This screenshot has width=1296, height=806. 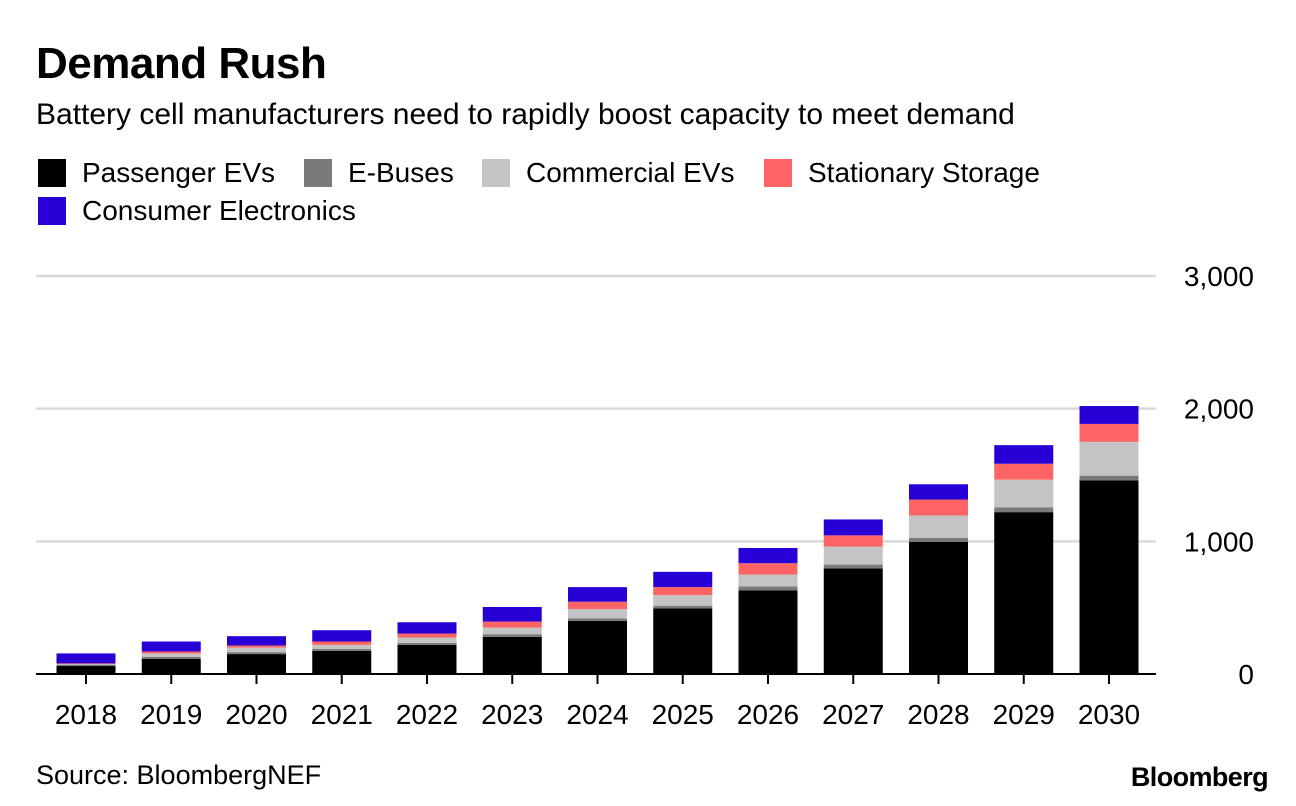 I want to click on chart-title: Demand Rush, so click(x=181, y=63).